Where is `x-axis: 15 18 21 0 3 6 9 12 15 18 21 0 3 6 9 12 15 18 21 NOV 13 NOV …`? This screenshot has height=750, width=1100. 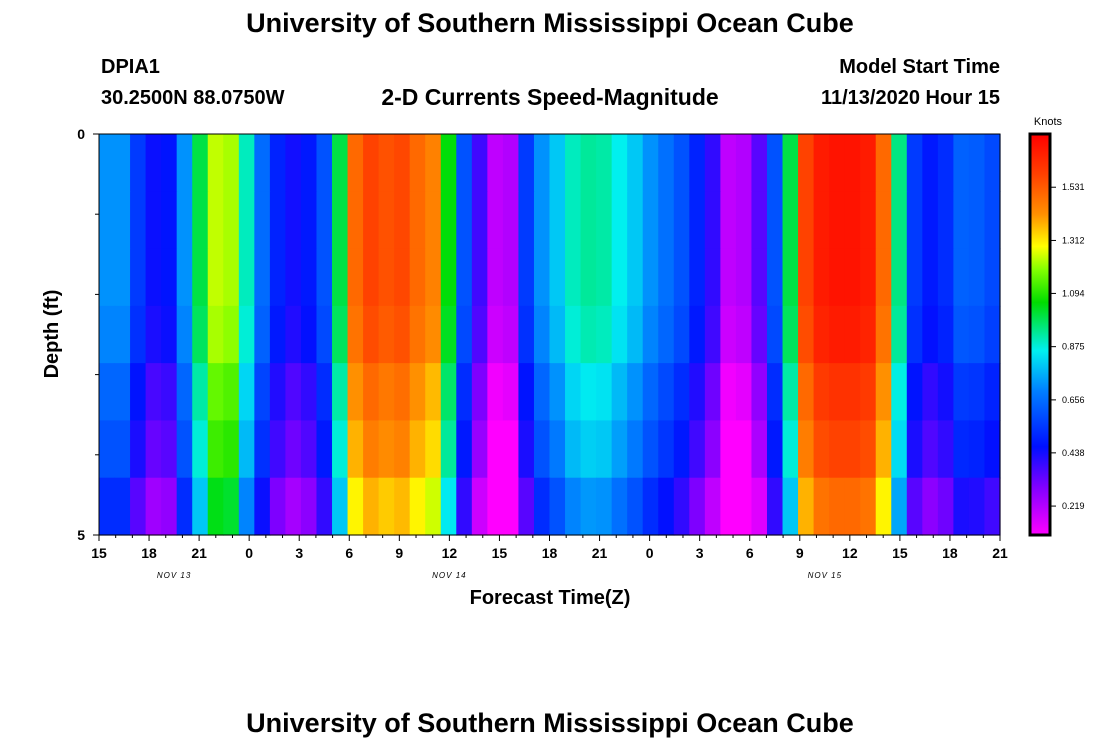
x-axis: 15 18 21 0 3 6 9 12 15 18 21 0 3 6 9 12 15 18 21 NOV 13 NOV … is located at coordinates (549, 557).